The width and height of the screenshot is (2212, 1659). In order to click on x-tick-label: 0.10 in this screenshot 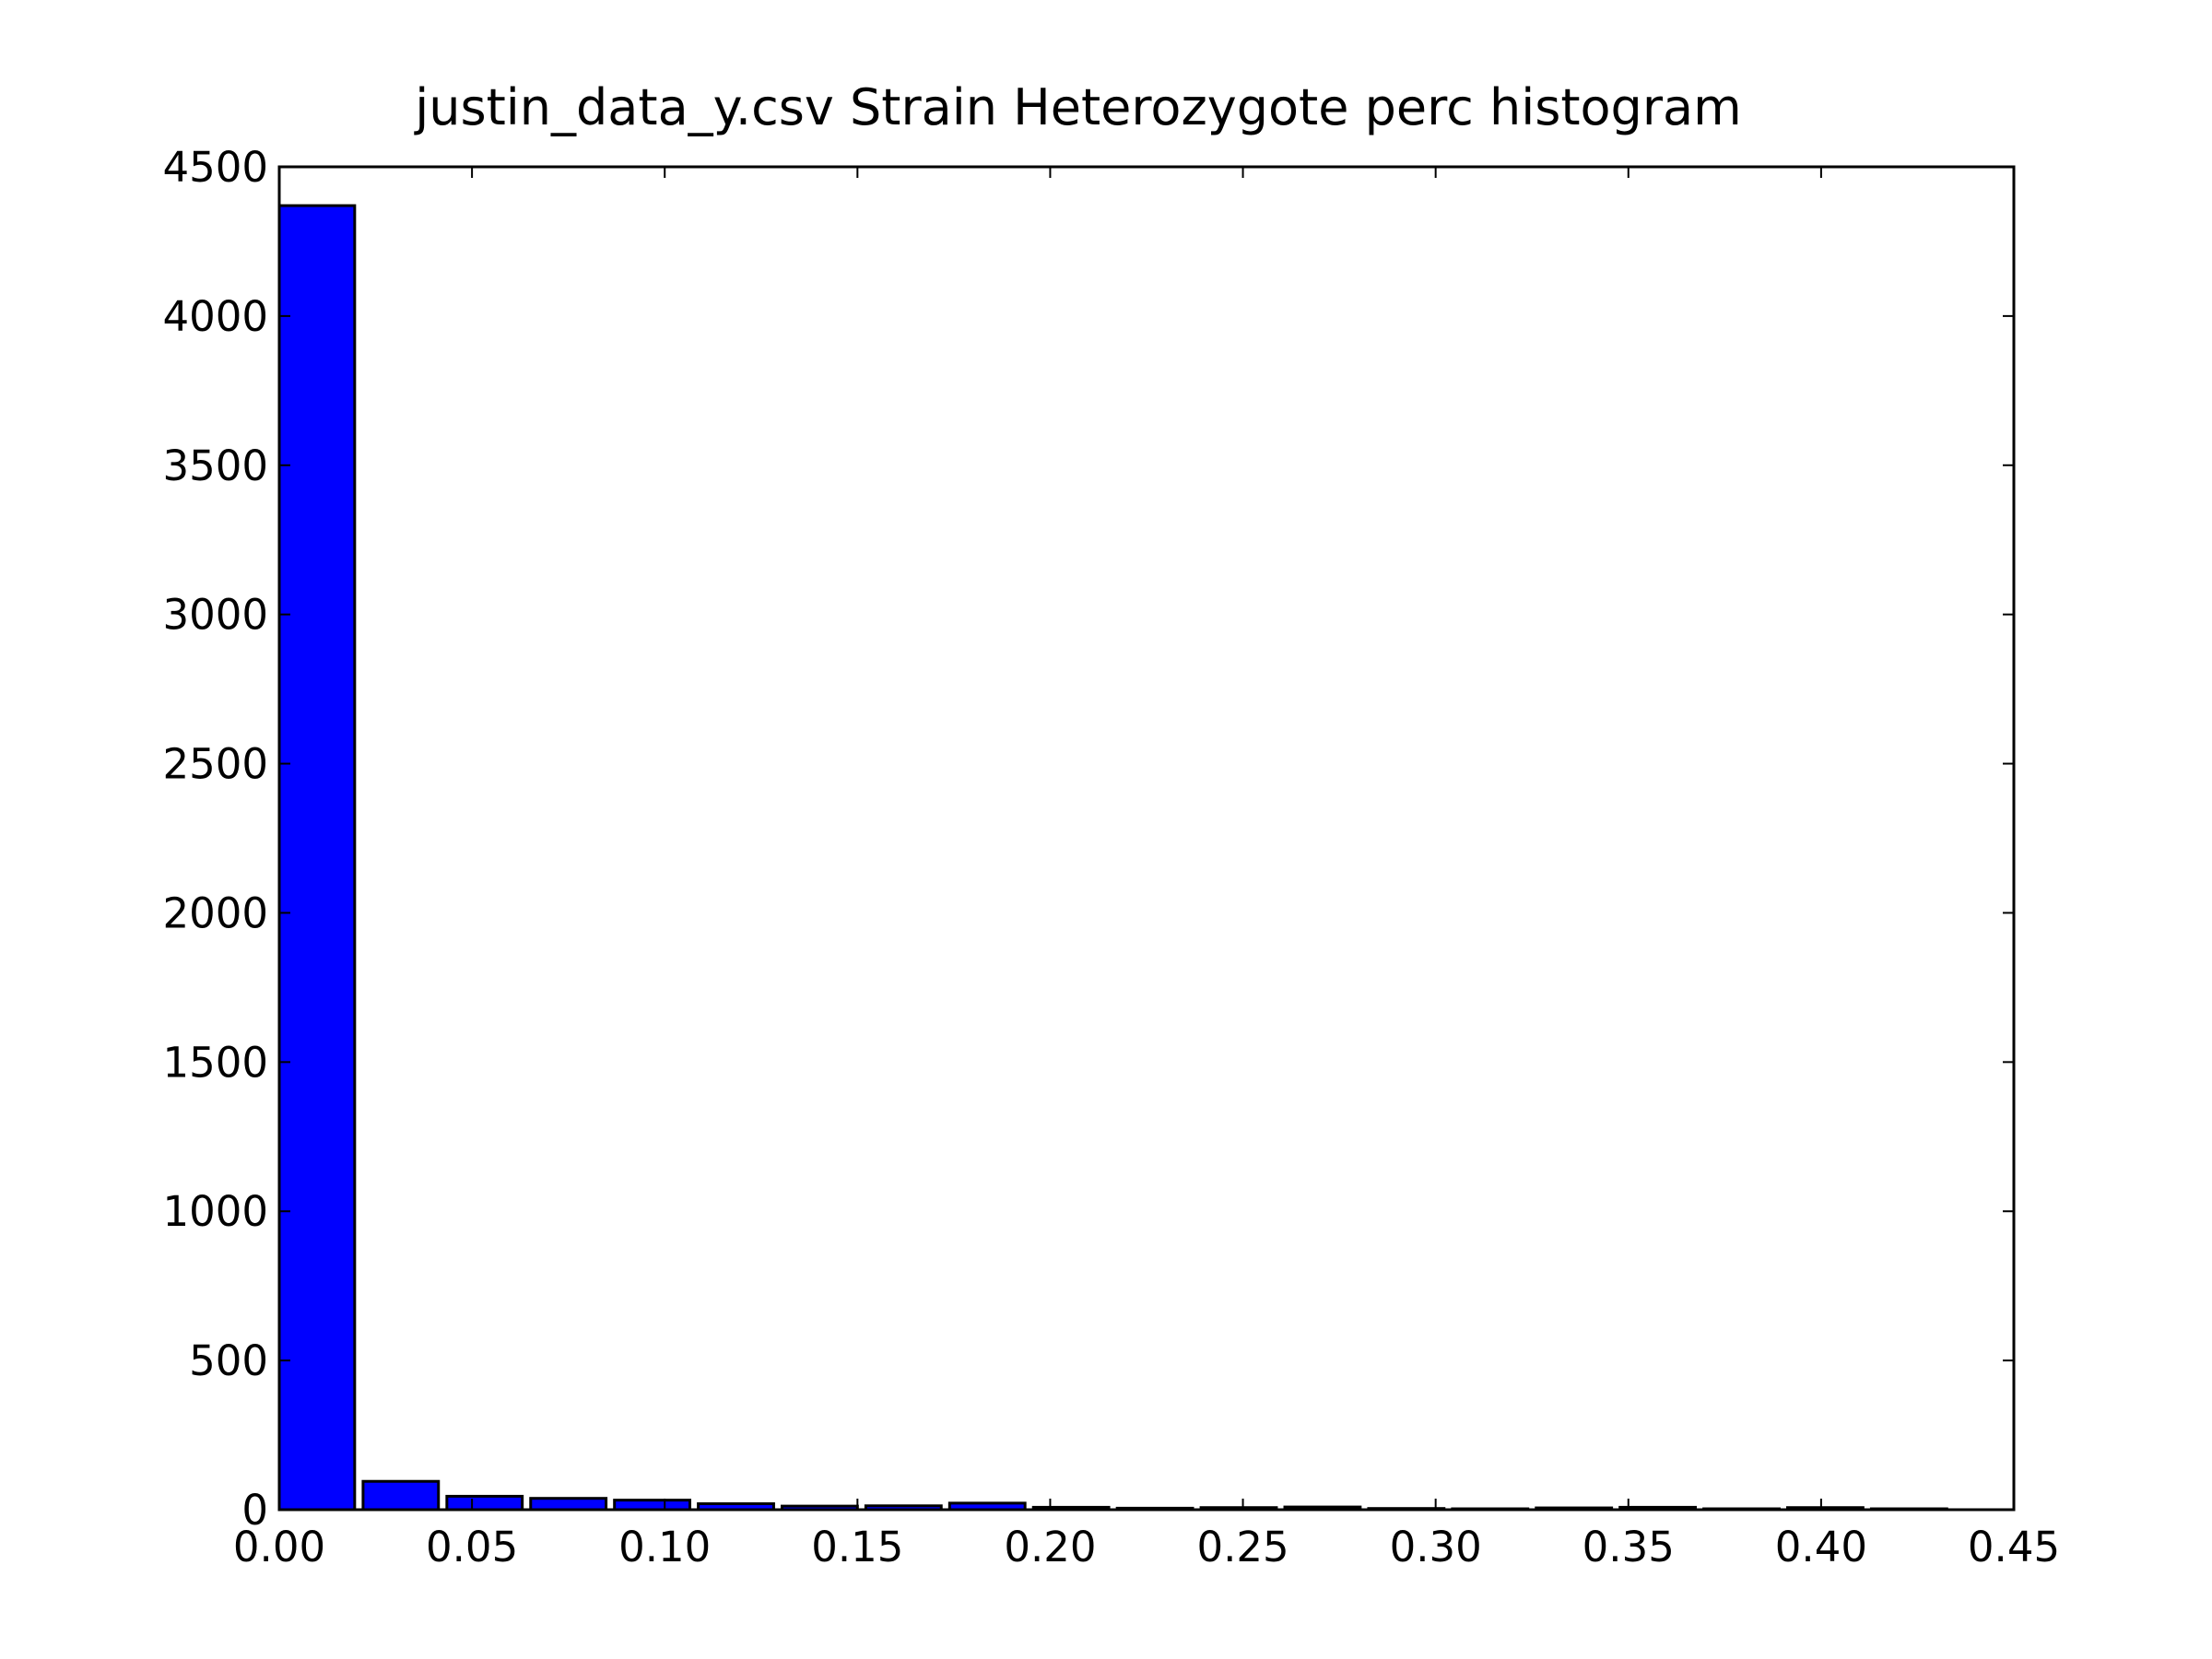, I will do `click(664, 1547)`.